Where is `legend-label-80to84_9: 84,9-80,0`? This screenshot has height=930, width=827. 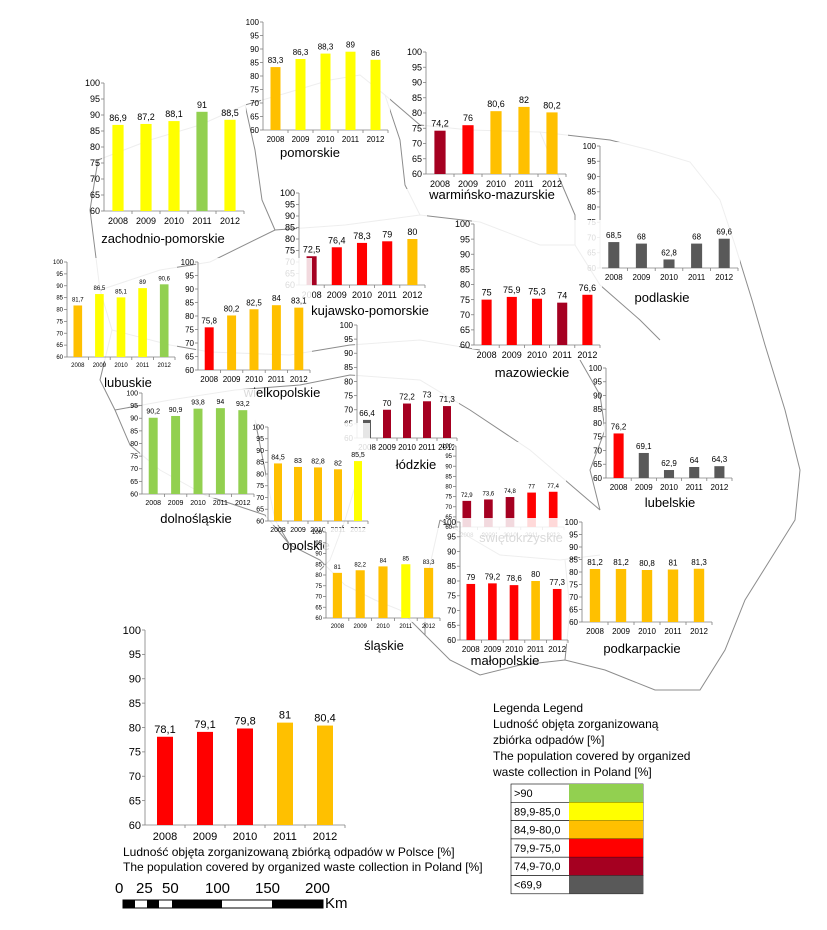 legend-label-80to84_9: 84,9-80,0 is located at coordinates (537, 831).